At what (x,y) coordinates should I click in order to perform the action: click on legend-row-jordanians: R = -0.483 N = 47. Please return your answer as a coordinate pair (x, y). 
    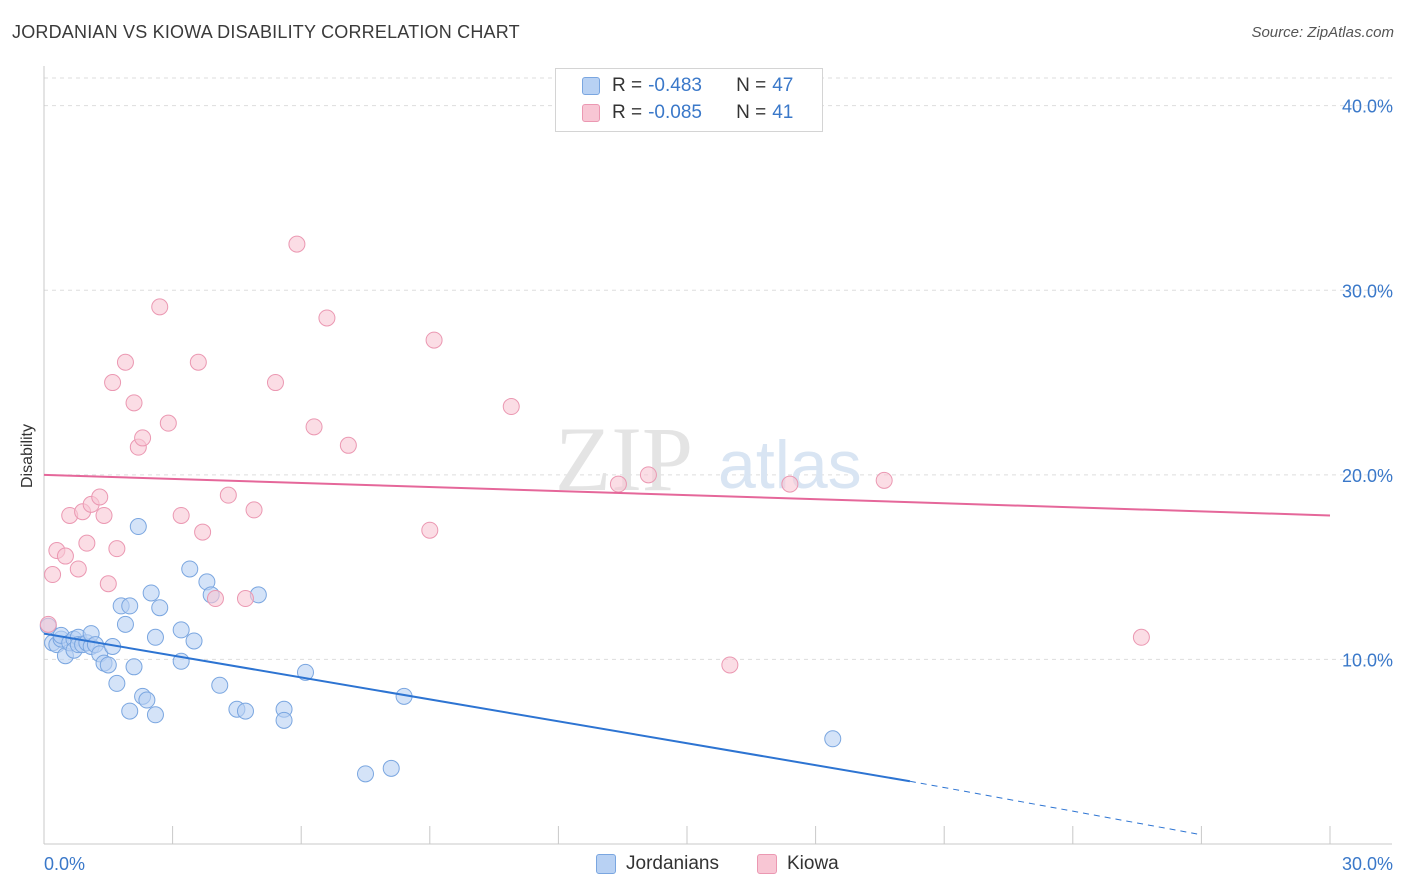
    Looking at the image, I should click on (687, 86).